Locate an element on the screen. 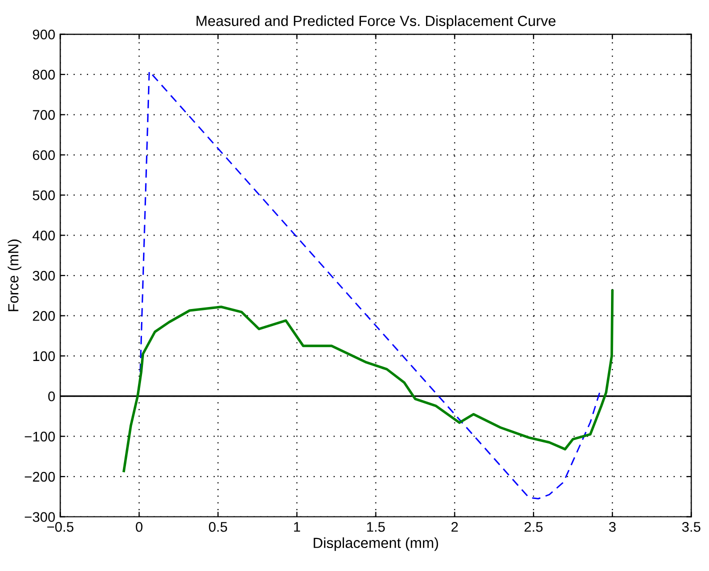 This screenshot has height=571, width=709. y-tick-label: 0 is located at coordinates (51, 396).